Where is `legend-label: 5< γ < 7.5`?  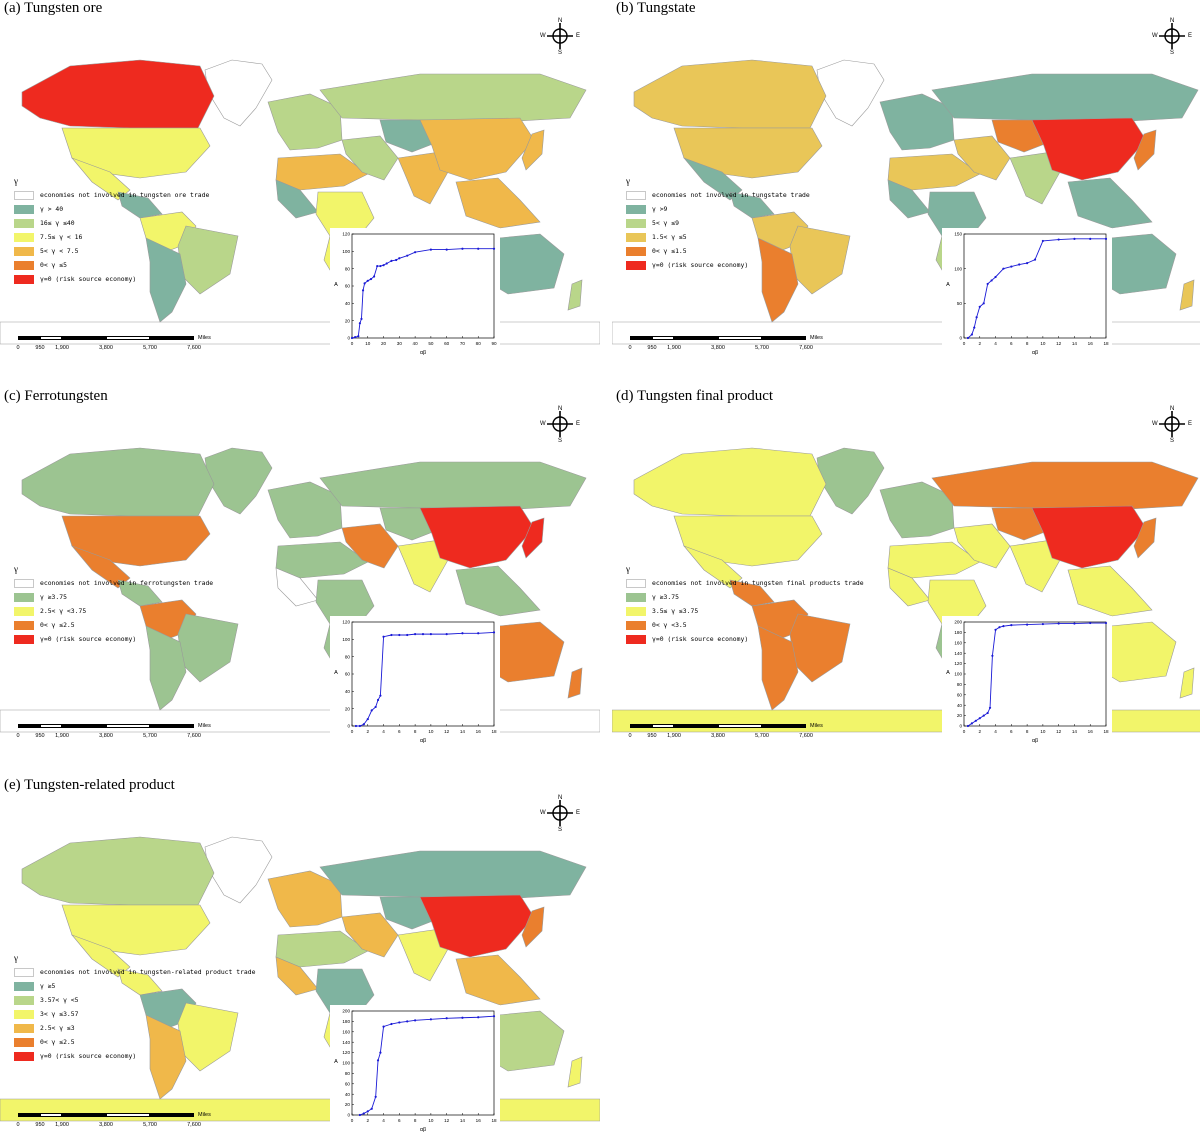
legend-label: 5< γ < 7.5 is located at coordinates (59, 251).